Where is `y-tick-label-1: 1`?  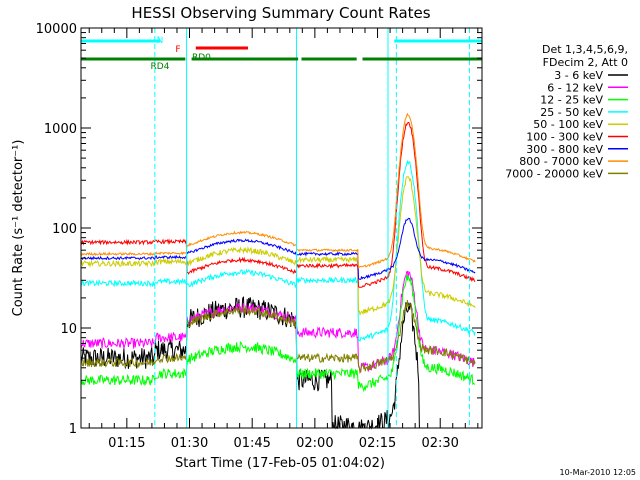
y-tick-label-1: 1 is located at coordinates (73, 429).